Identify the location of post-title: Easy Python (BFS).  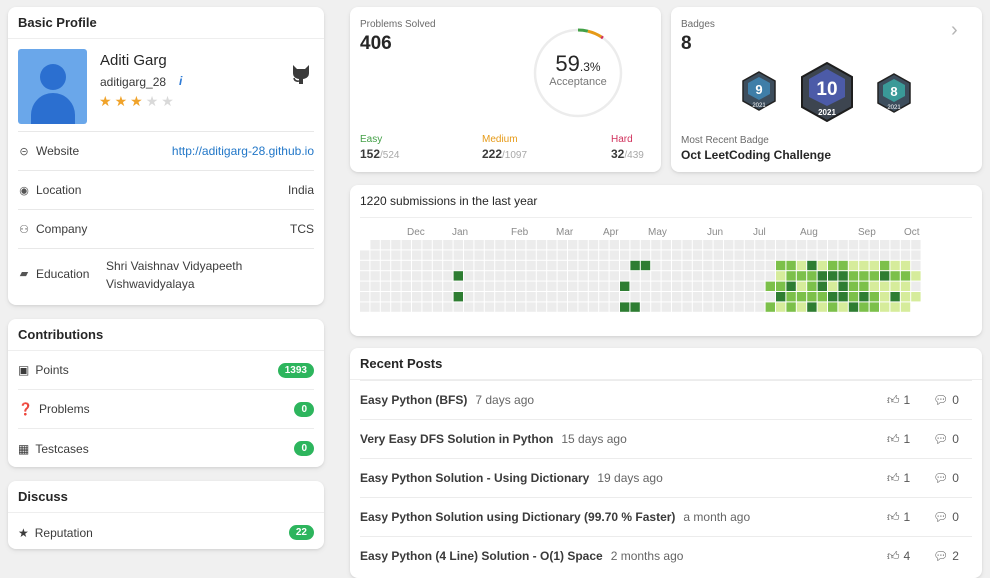
(414, 400).